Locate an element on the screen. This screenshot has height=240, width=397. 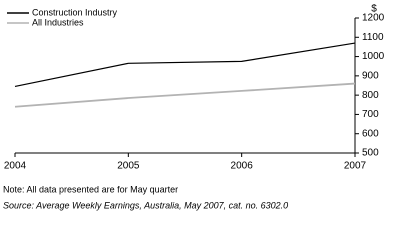
legend-label: All Industries is located at coordinates (58, 22).